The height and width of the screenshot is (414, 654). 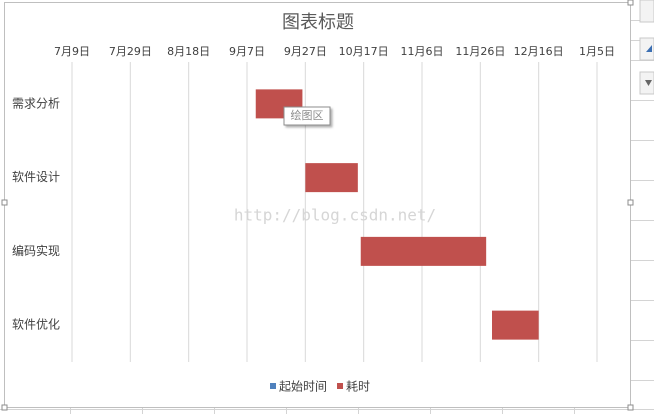 I want to click on y-tick-label: 需求分析, so click(x=36, y=103).